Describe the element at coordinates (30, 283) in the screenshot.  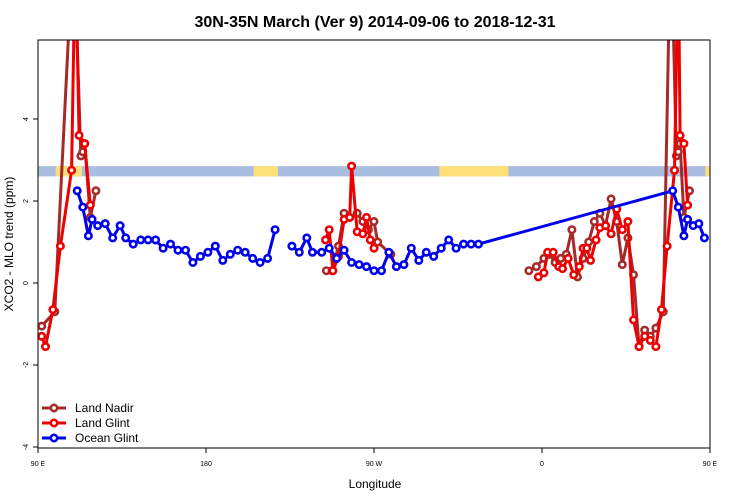
I see `y-axis: -4 -2 0 2 4` at that location.